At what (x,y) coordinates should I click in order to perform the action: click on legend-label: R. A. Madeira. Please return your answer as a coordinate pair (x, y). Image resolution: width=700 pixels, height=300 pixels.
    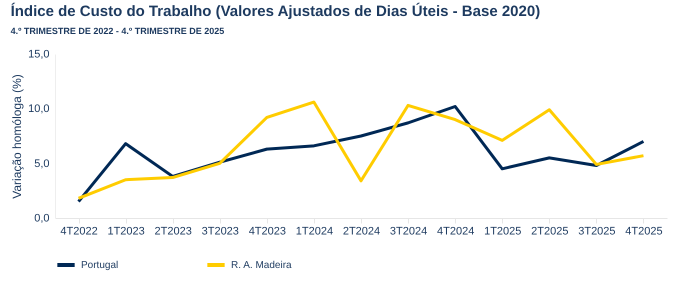
    Looking at the image, I should click on (261, 265).